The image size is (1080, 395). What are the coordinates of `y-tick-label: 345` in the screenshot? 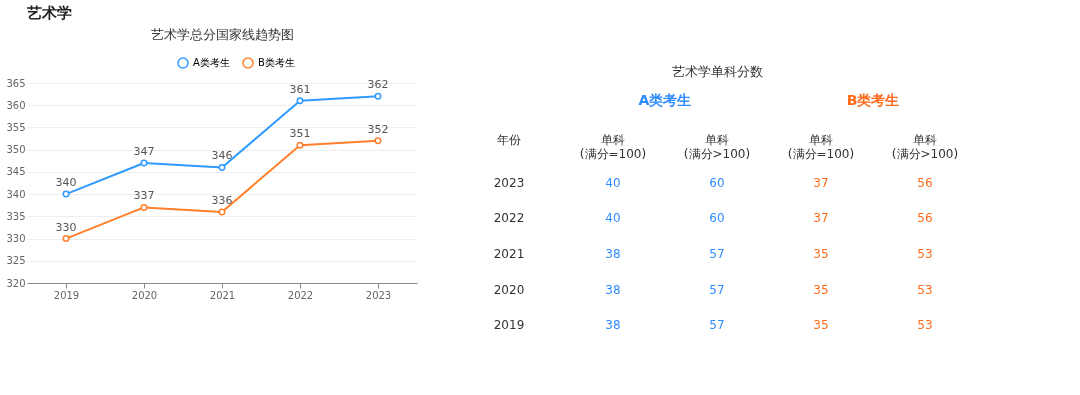 It's located at (16, 172).